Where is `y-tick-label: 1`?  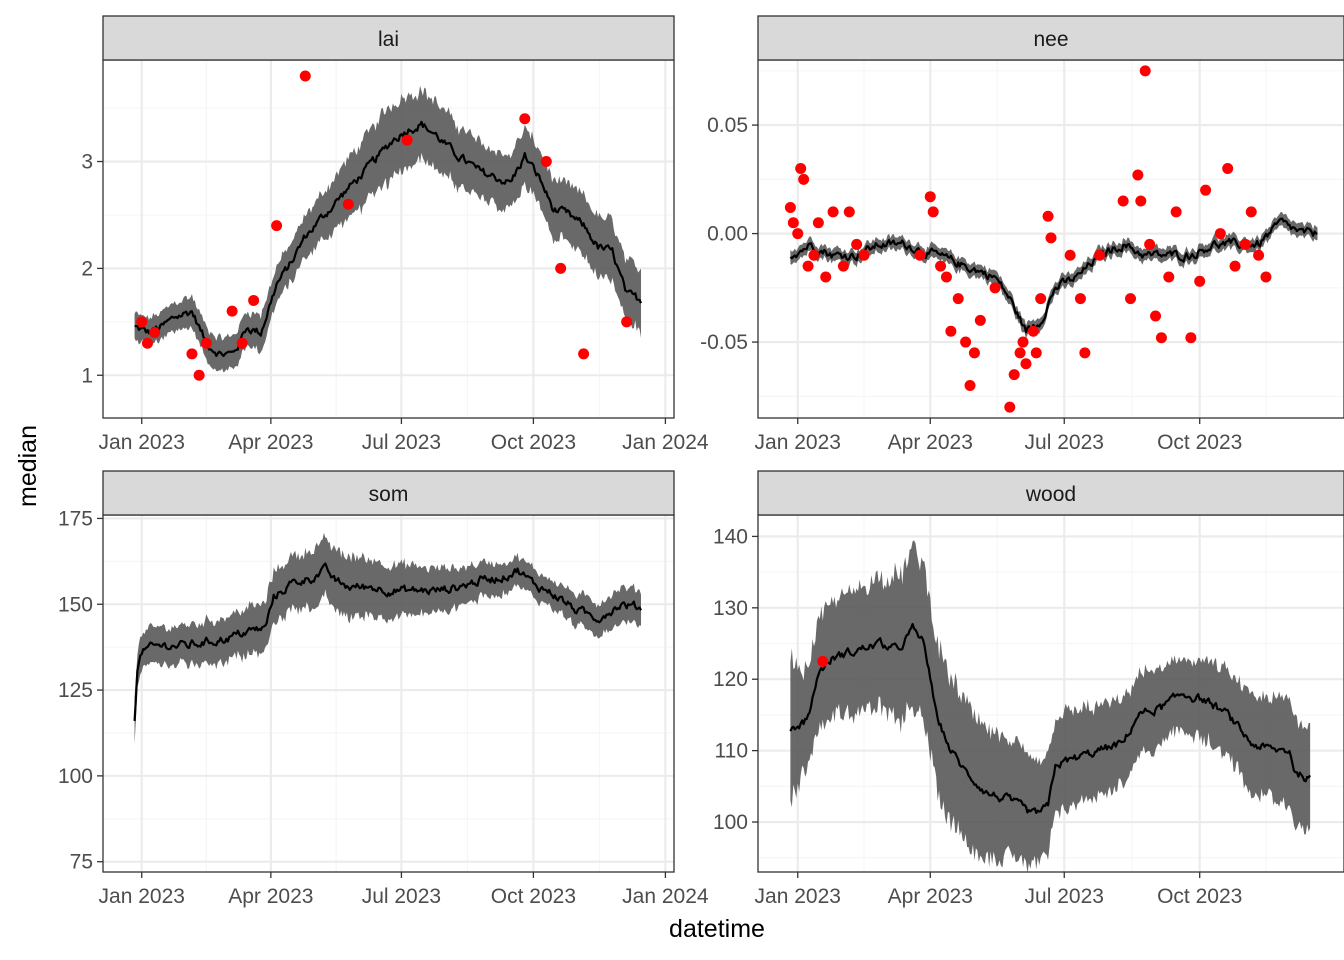 y-tick-label: 1 is located at coordinates (87, 375).